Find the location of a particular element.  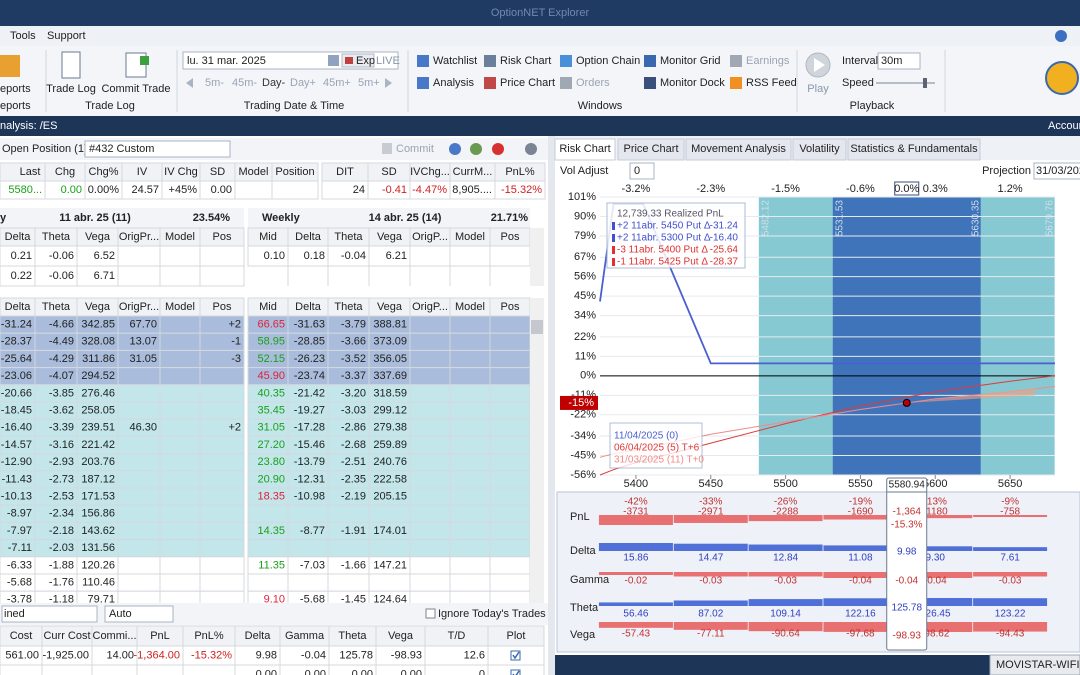

menu-item: Support is located at coordinates (66, 36).